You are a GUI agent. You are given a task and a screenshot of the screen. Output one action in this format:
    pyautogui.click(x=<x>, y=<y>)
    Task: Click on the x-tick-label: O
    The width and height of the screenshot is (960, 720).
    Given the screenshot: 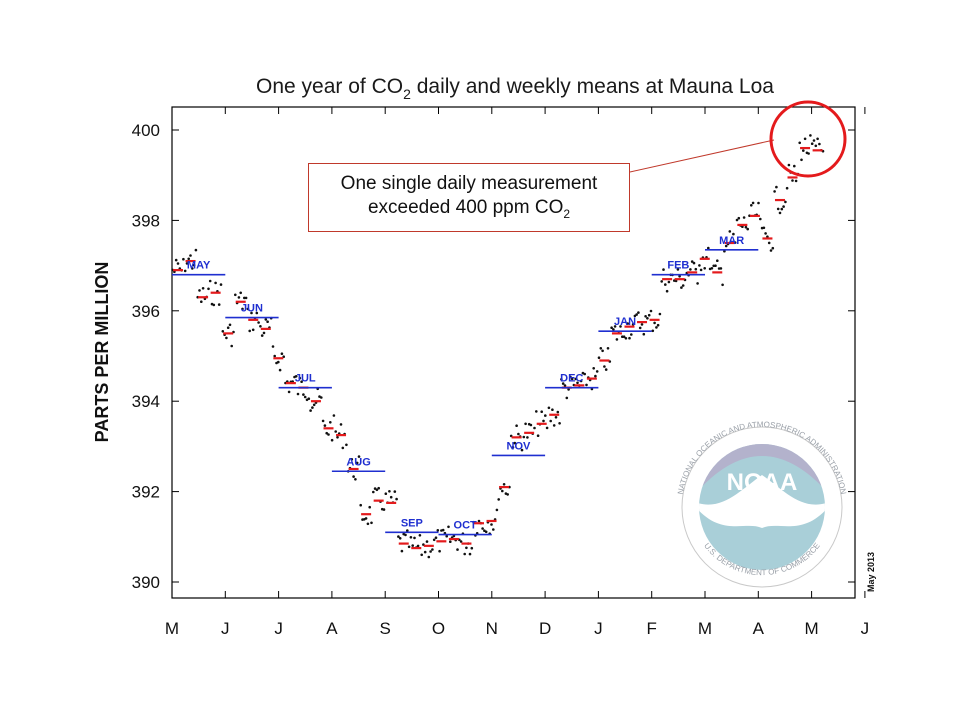 What is the action you would take?
    pyautogui.click(x=438, y=628)
    